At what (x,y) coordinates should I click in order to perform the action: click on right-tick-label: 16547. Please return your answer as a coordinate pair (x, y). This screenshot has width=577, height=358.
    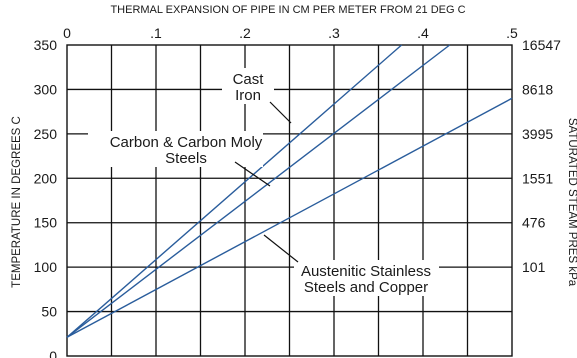
    Looking at the image, I should click on (541, 45).